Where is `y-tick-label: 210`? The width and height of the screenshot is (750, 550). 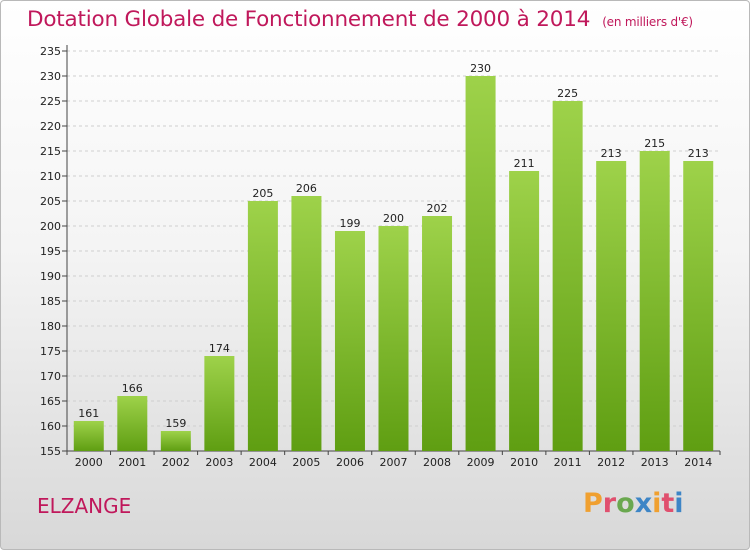 y-tick-label: 210 is located at coordinates (50, 176).